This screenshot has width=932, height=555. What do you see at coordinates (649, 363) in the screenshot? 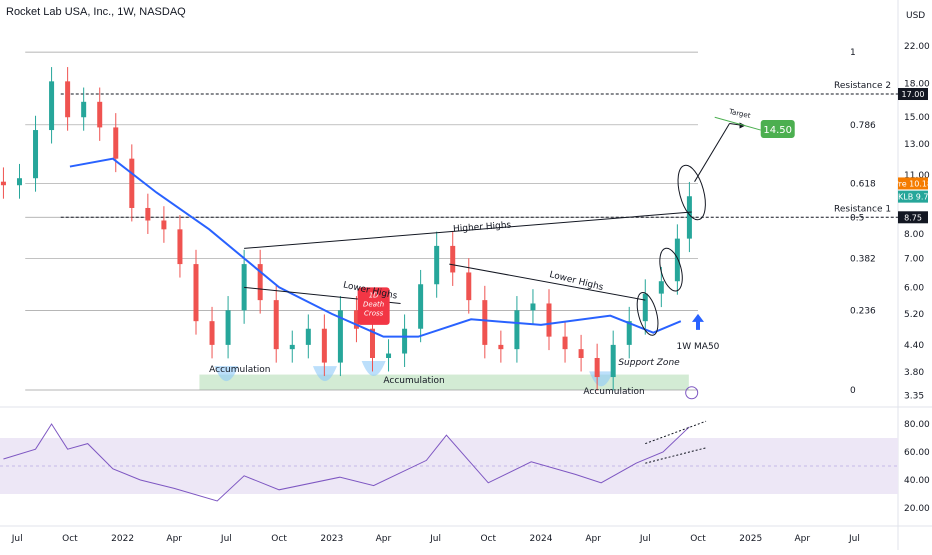
I see `support-zone-label: Support Zone` at bounding box center [649, 363].